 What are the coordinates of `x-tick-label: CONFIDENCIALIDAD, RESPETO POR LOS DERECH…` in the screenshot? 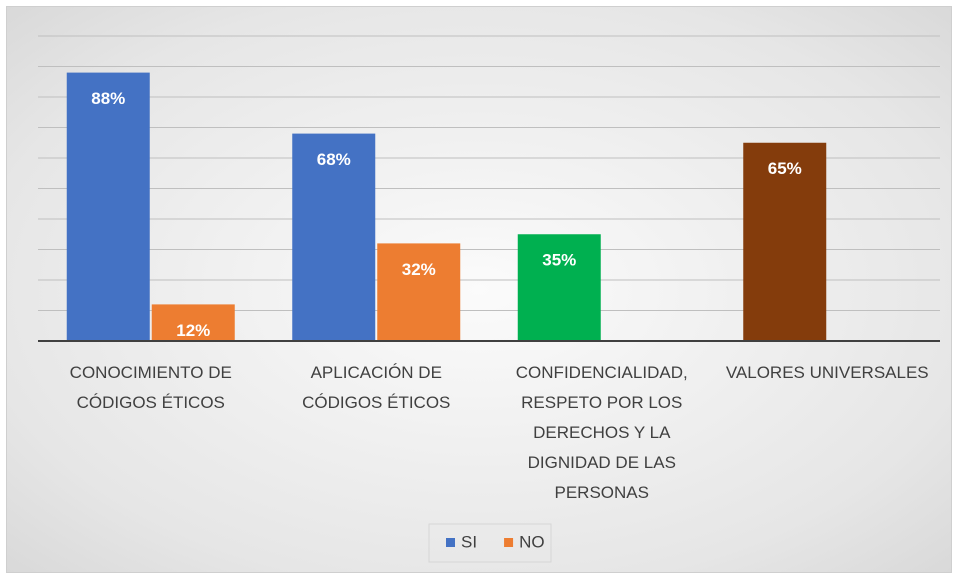 It's located at (601, 432).